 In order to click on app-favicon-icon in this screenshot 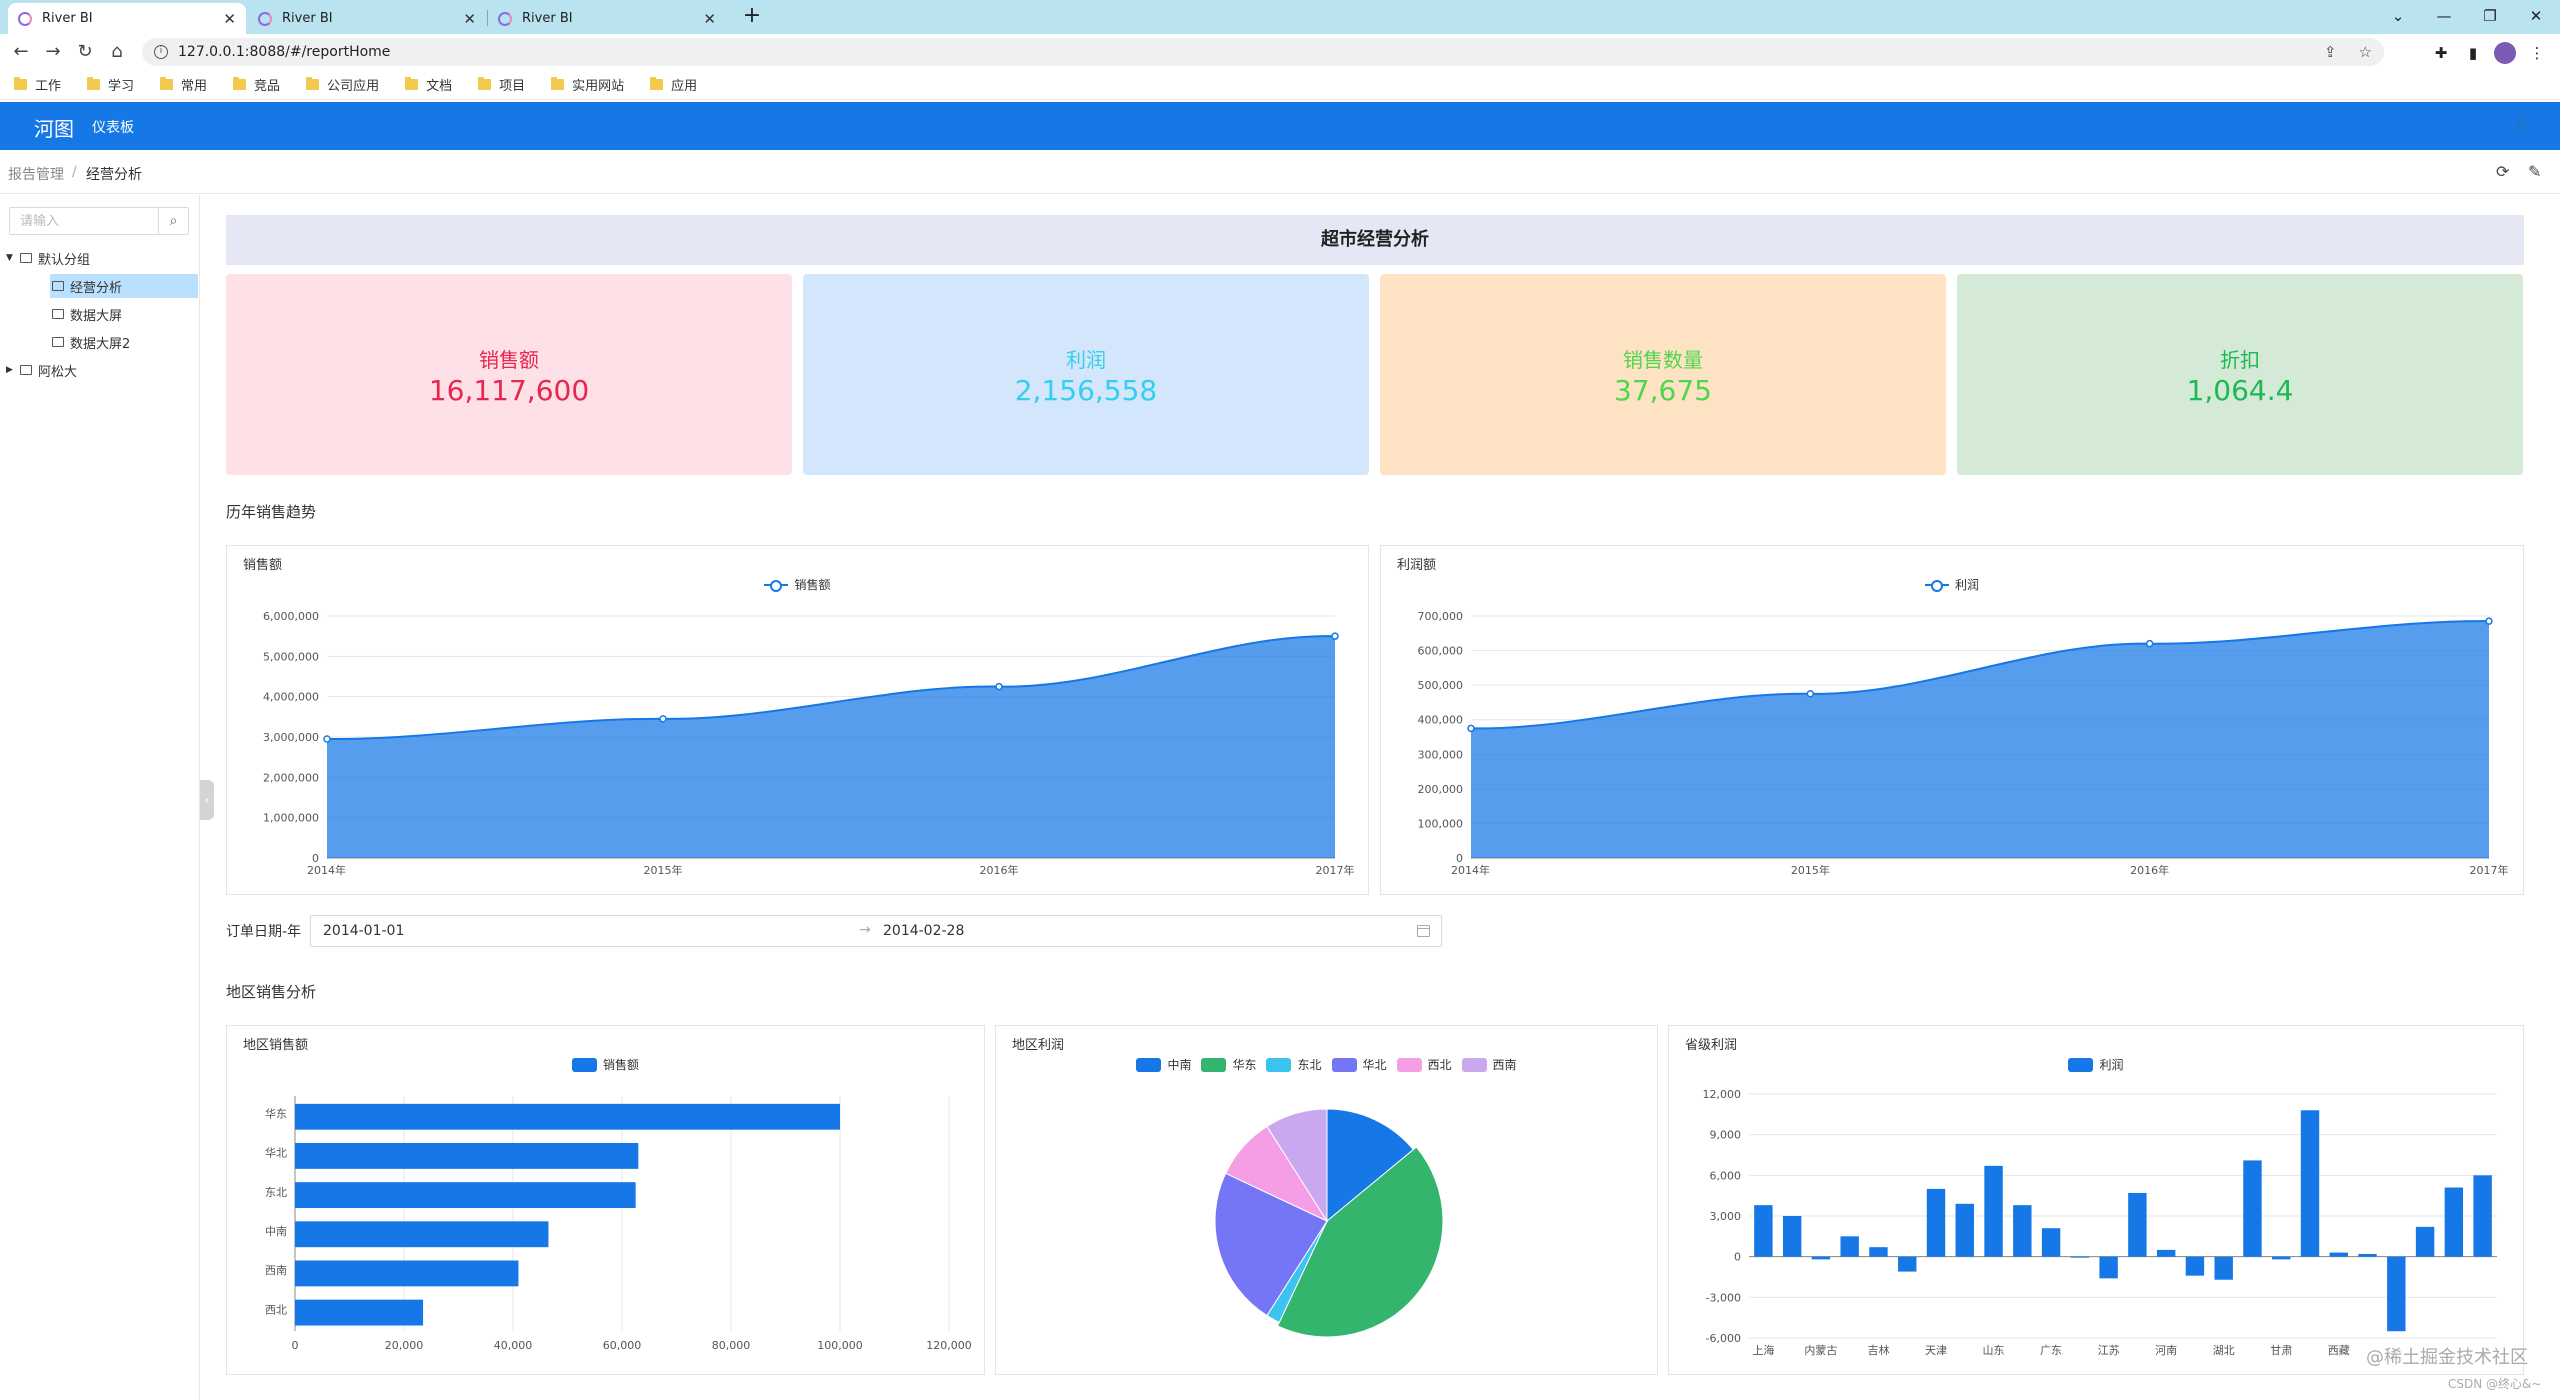, I will do `click(265, 18)`.